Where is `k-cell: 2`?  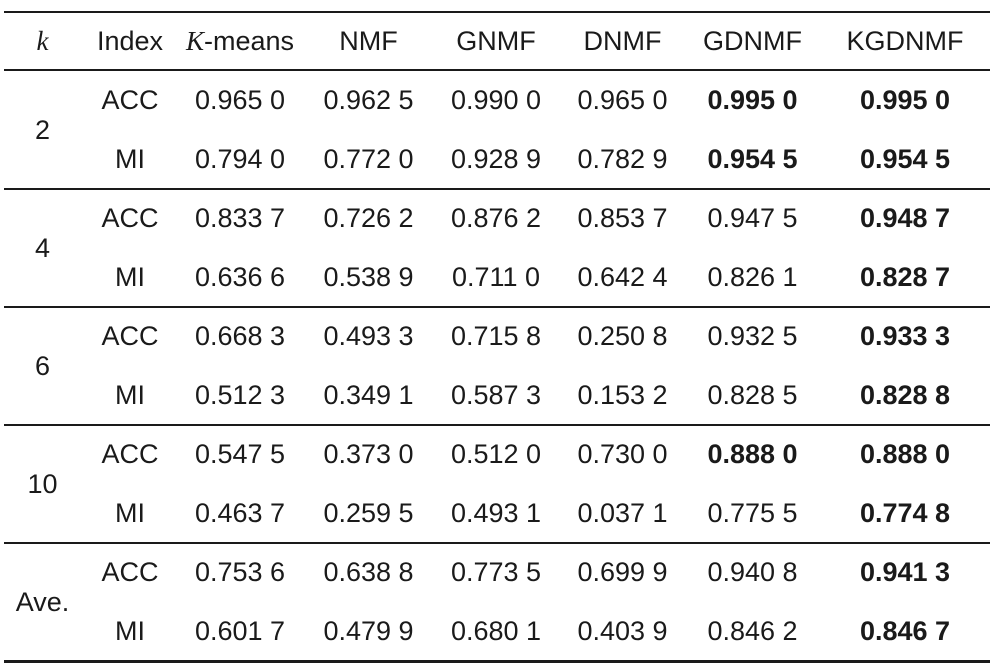
k-cell: 2 is located at coordinates (42, 130).